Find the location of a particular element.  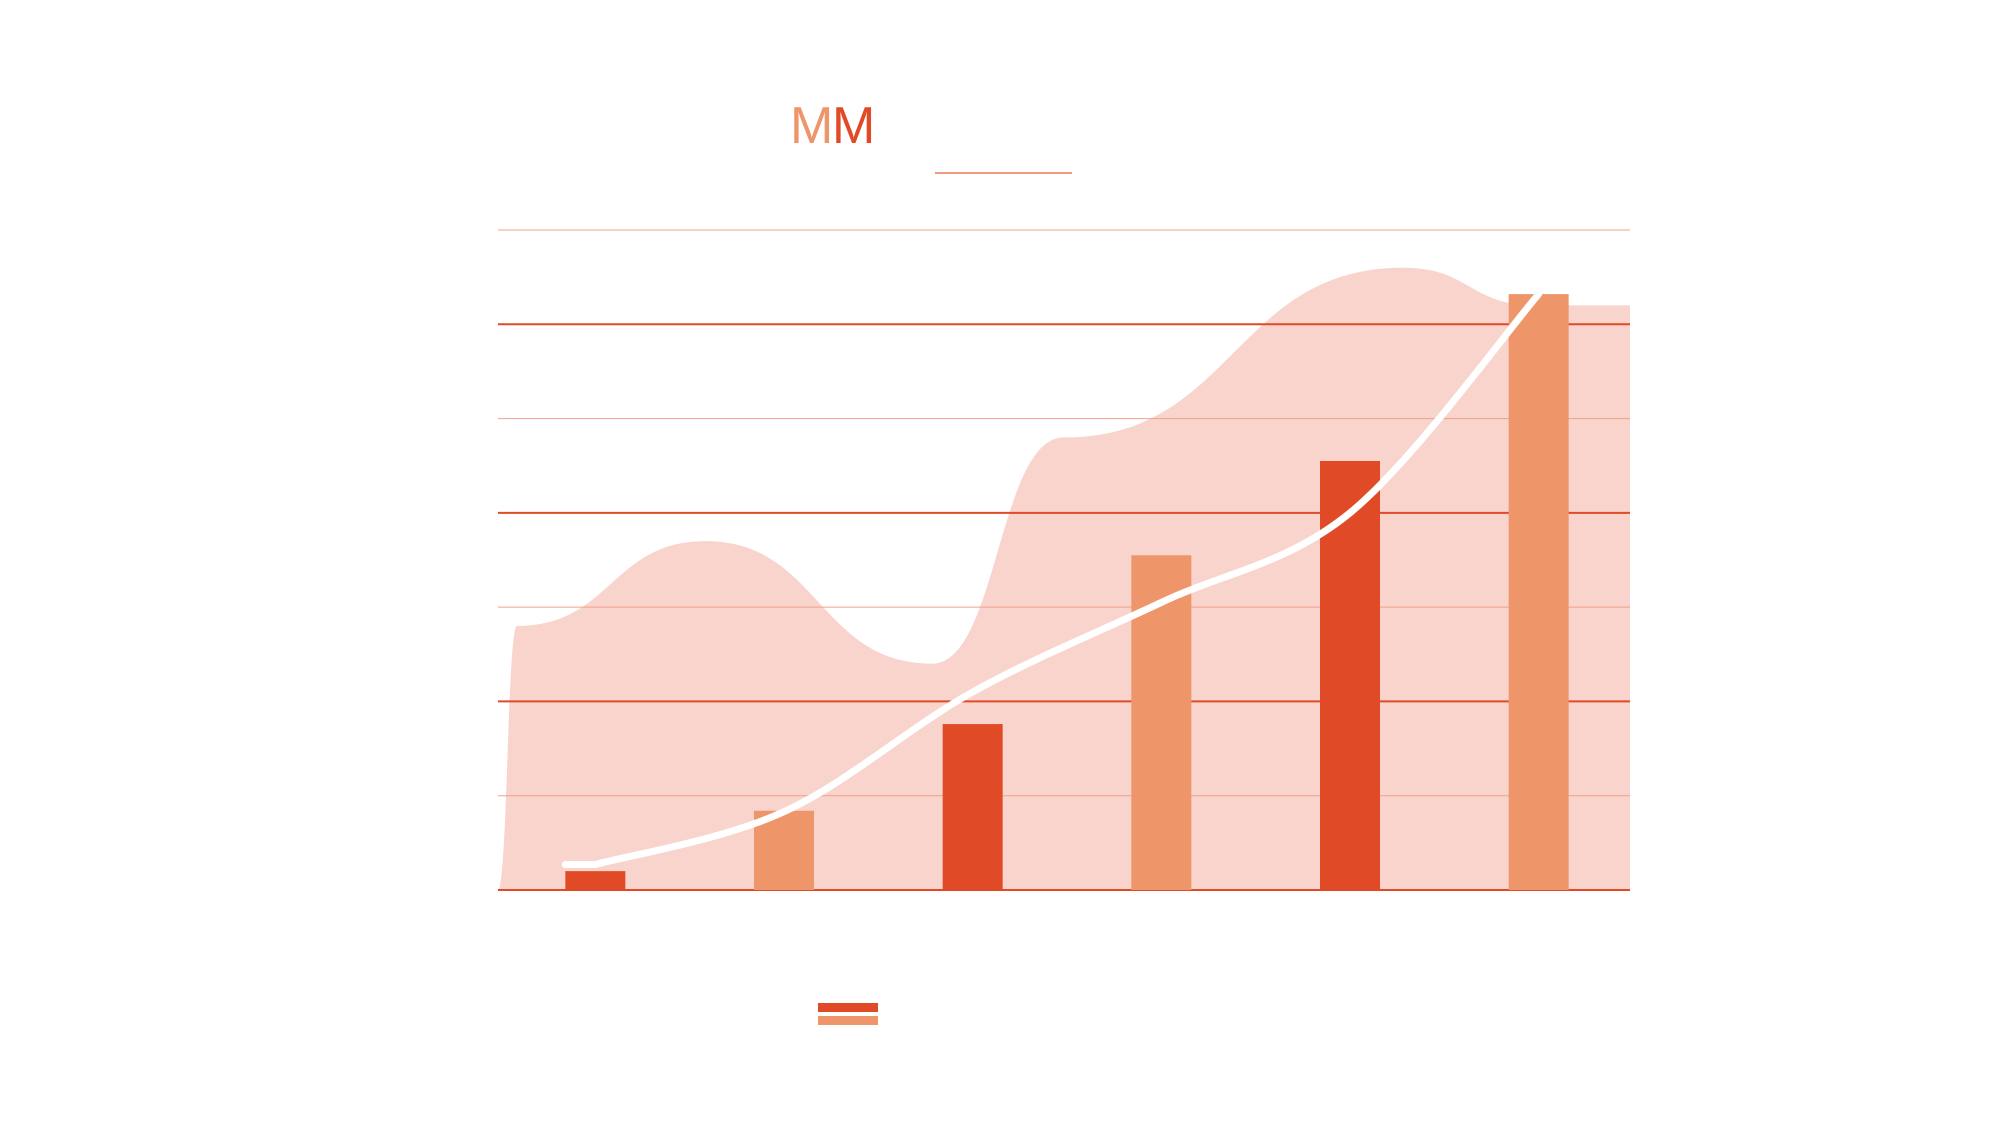

logo-letter-left: M is located at coordinates (811, 126).